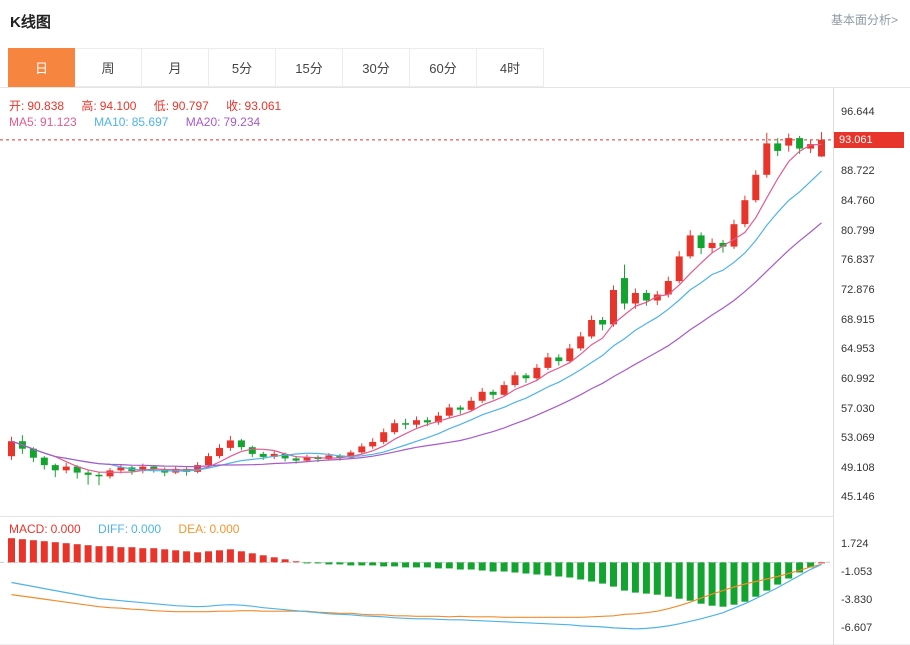 This screenshot has width=910, height=645. I want to click on tab-interval-0: 日, so click(41, 67).